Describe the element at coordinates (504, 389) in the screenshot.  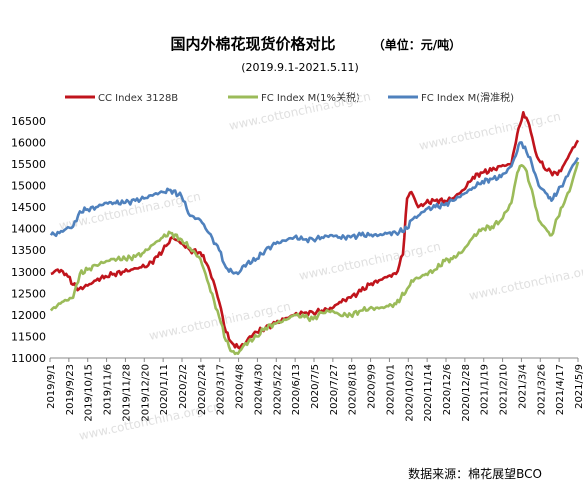
I see `x-tick-label: 2021/2/10` at that location.